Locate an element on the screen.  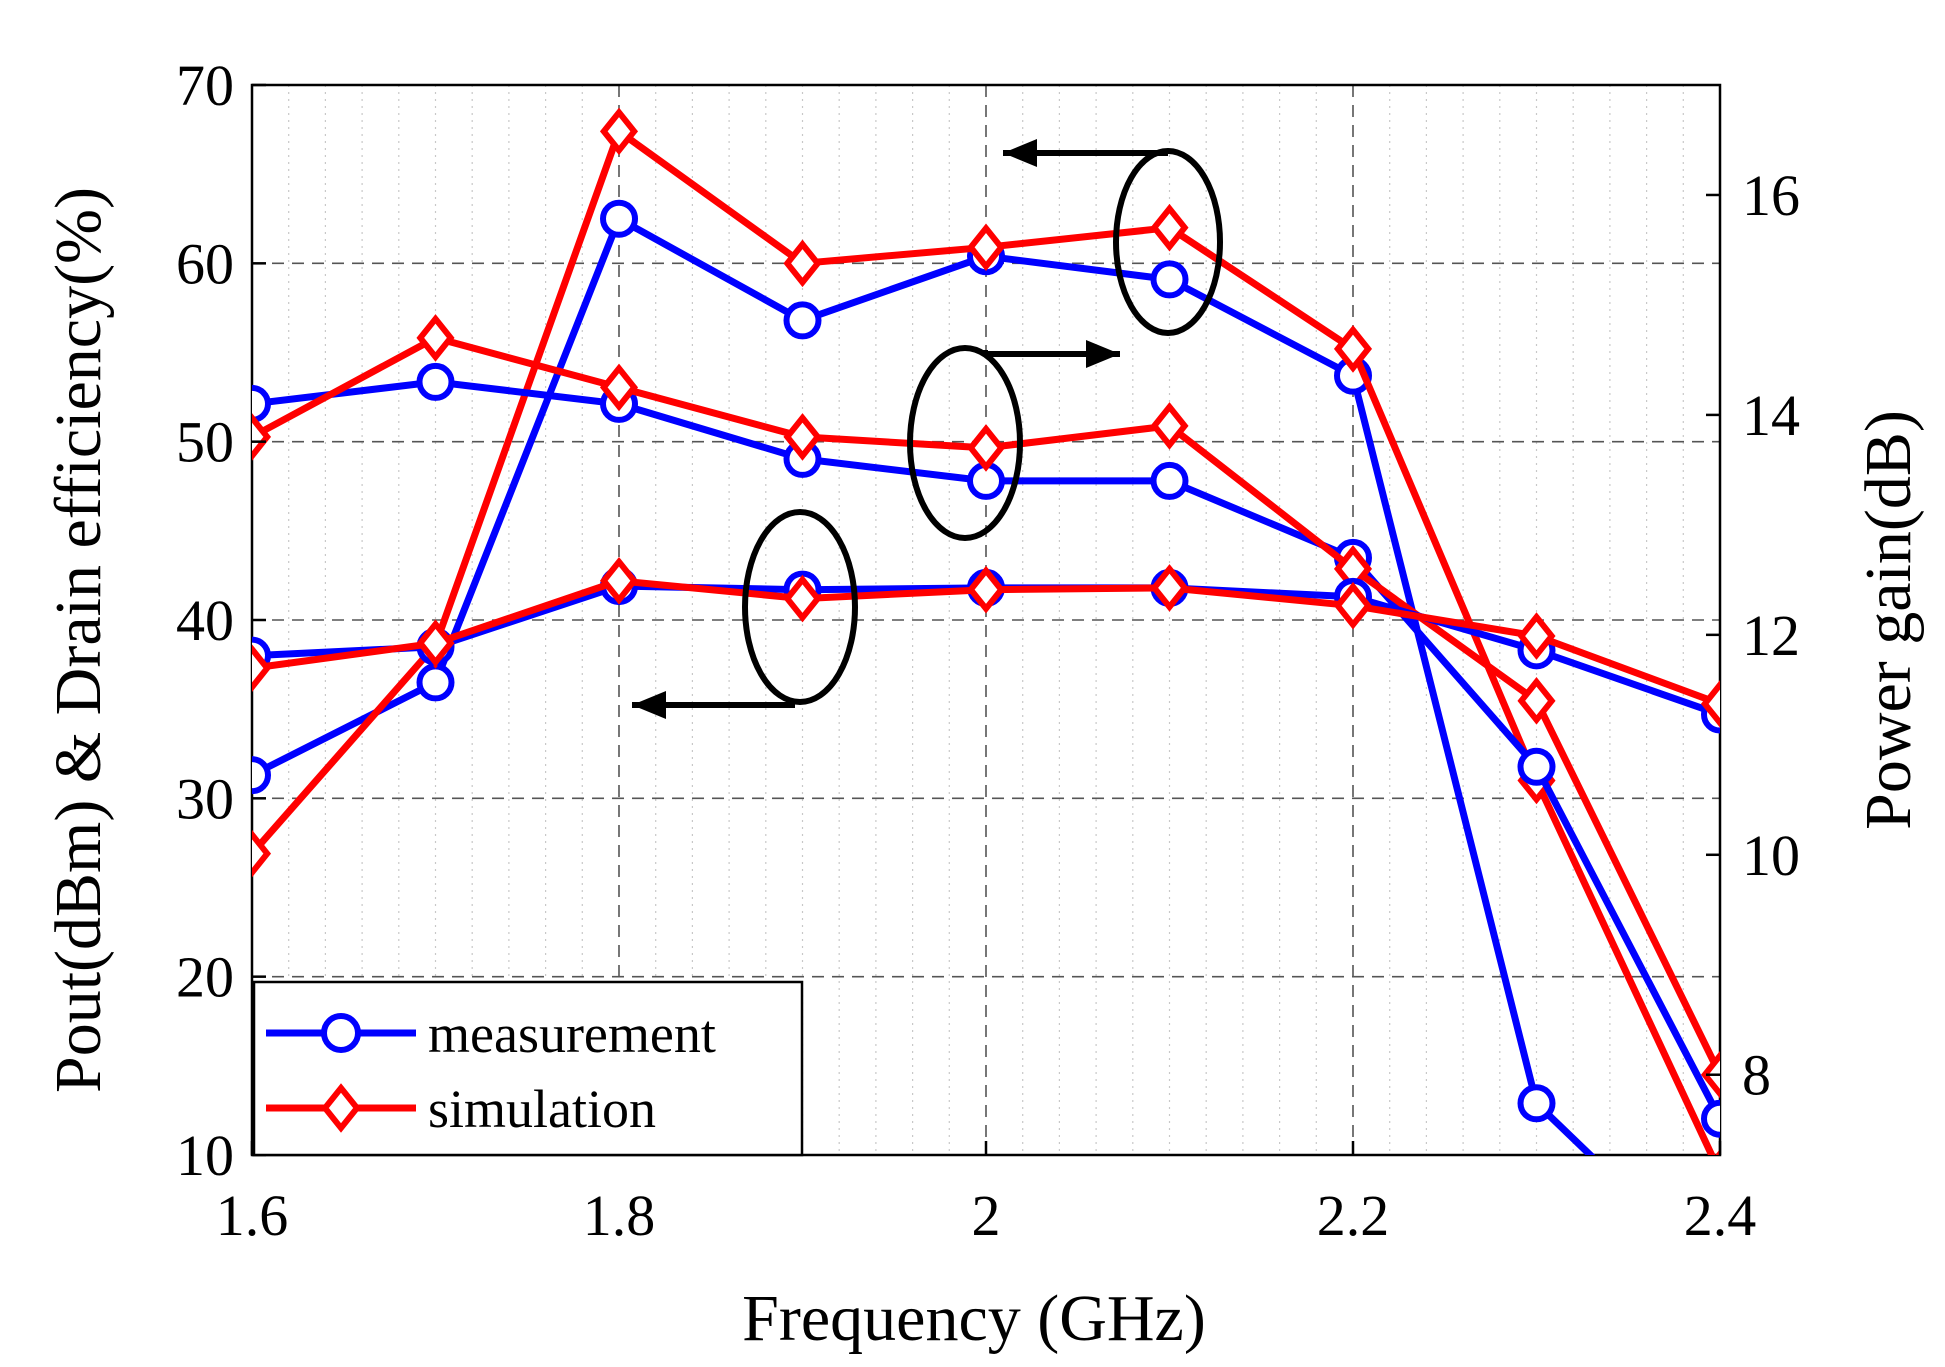
y-left-tick-label: 70 is located at coordinates (205, 85).